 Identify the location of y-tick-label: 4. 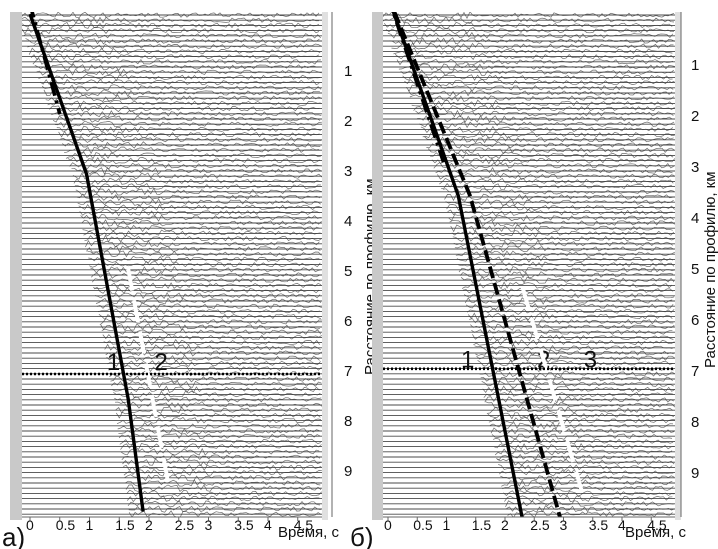
(348, 221).